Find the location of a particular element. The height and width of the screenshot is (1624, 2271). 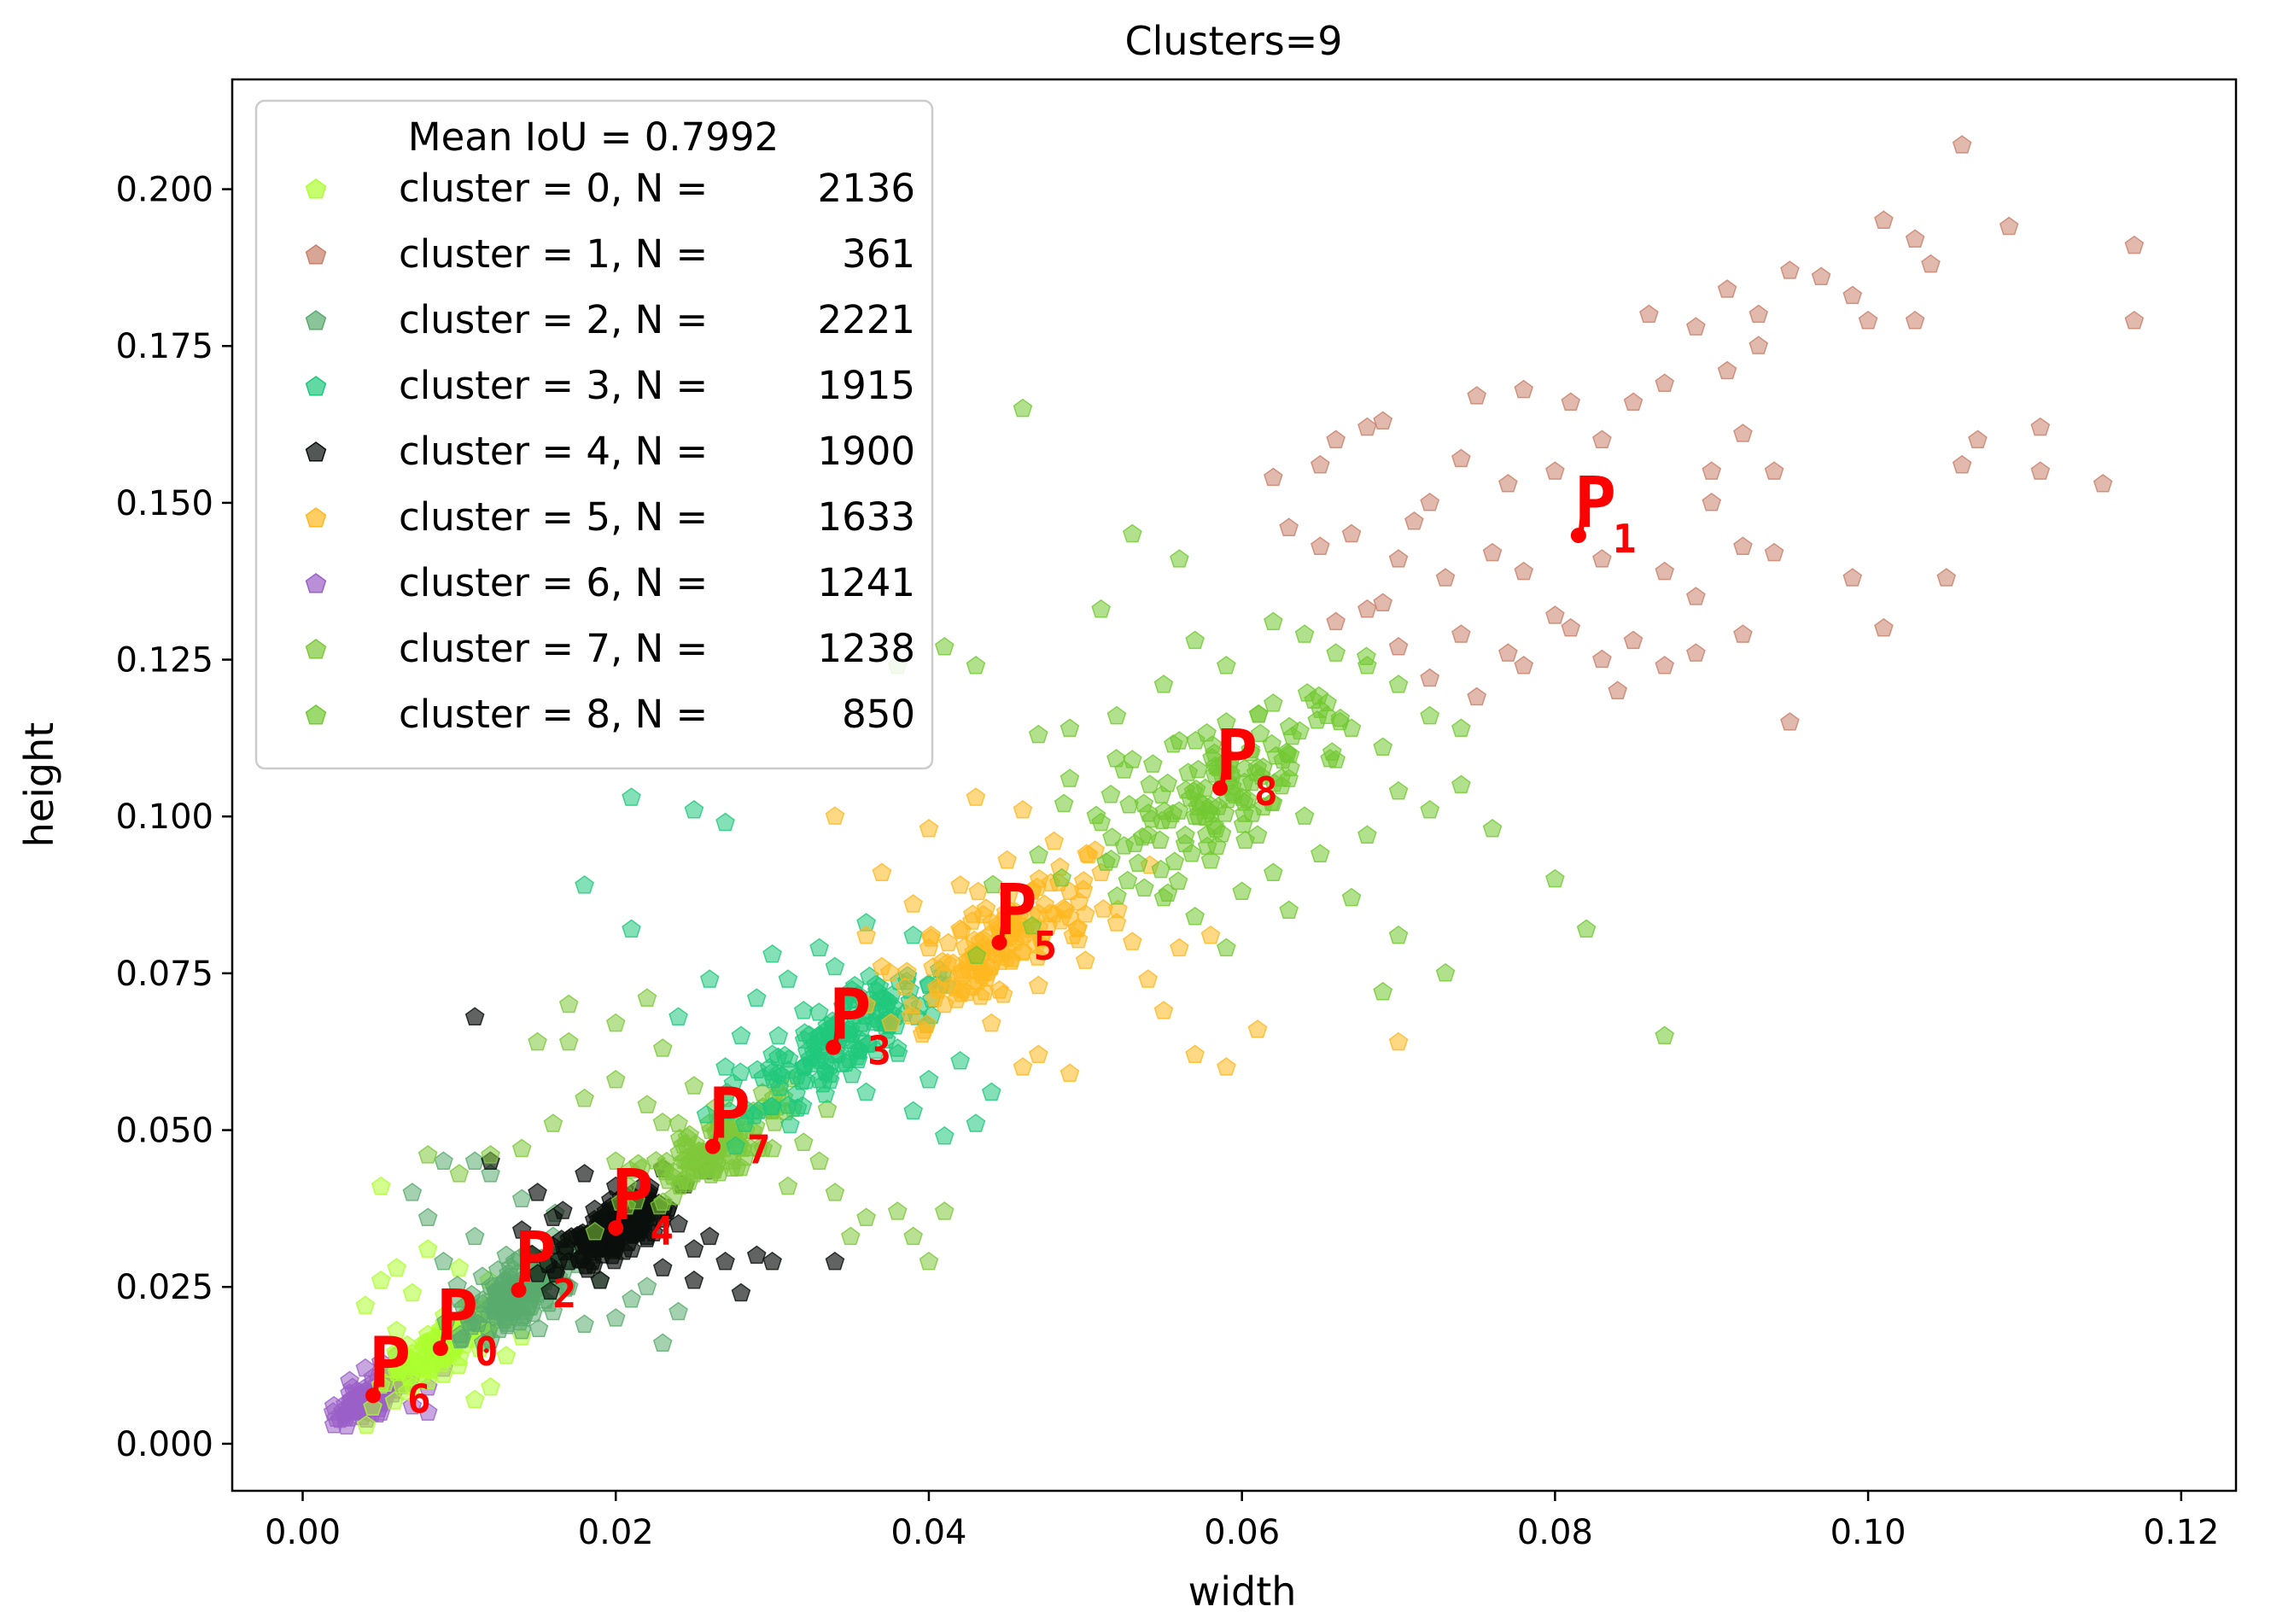

legend-entry-cluster-0: cluster = 0, N = 2136 is located at coordinates (610, 189).